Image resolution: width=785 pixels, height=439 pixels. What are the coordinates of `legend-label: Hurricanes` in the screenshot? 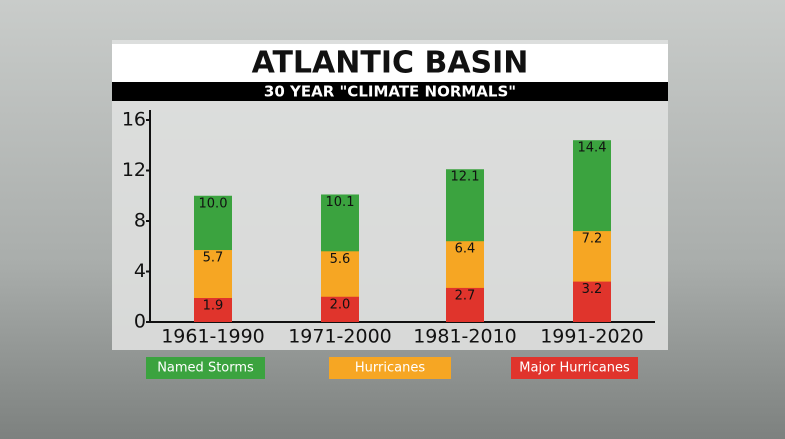 It's located at (390, 368).